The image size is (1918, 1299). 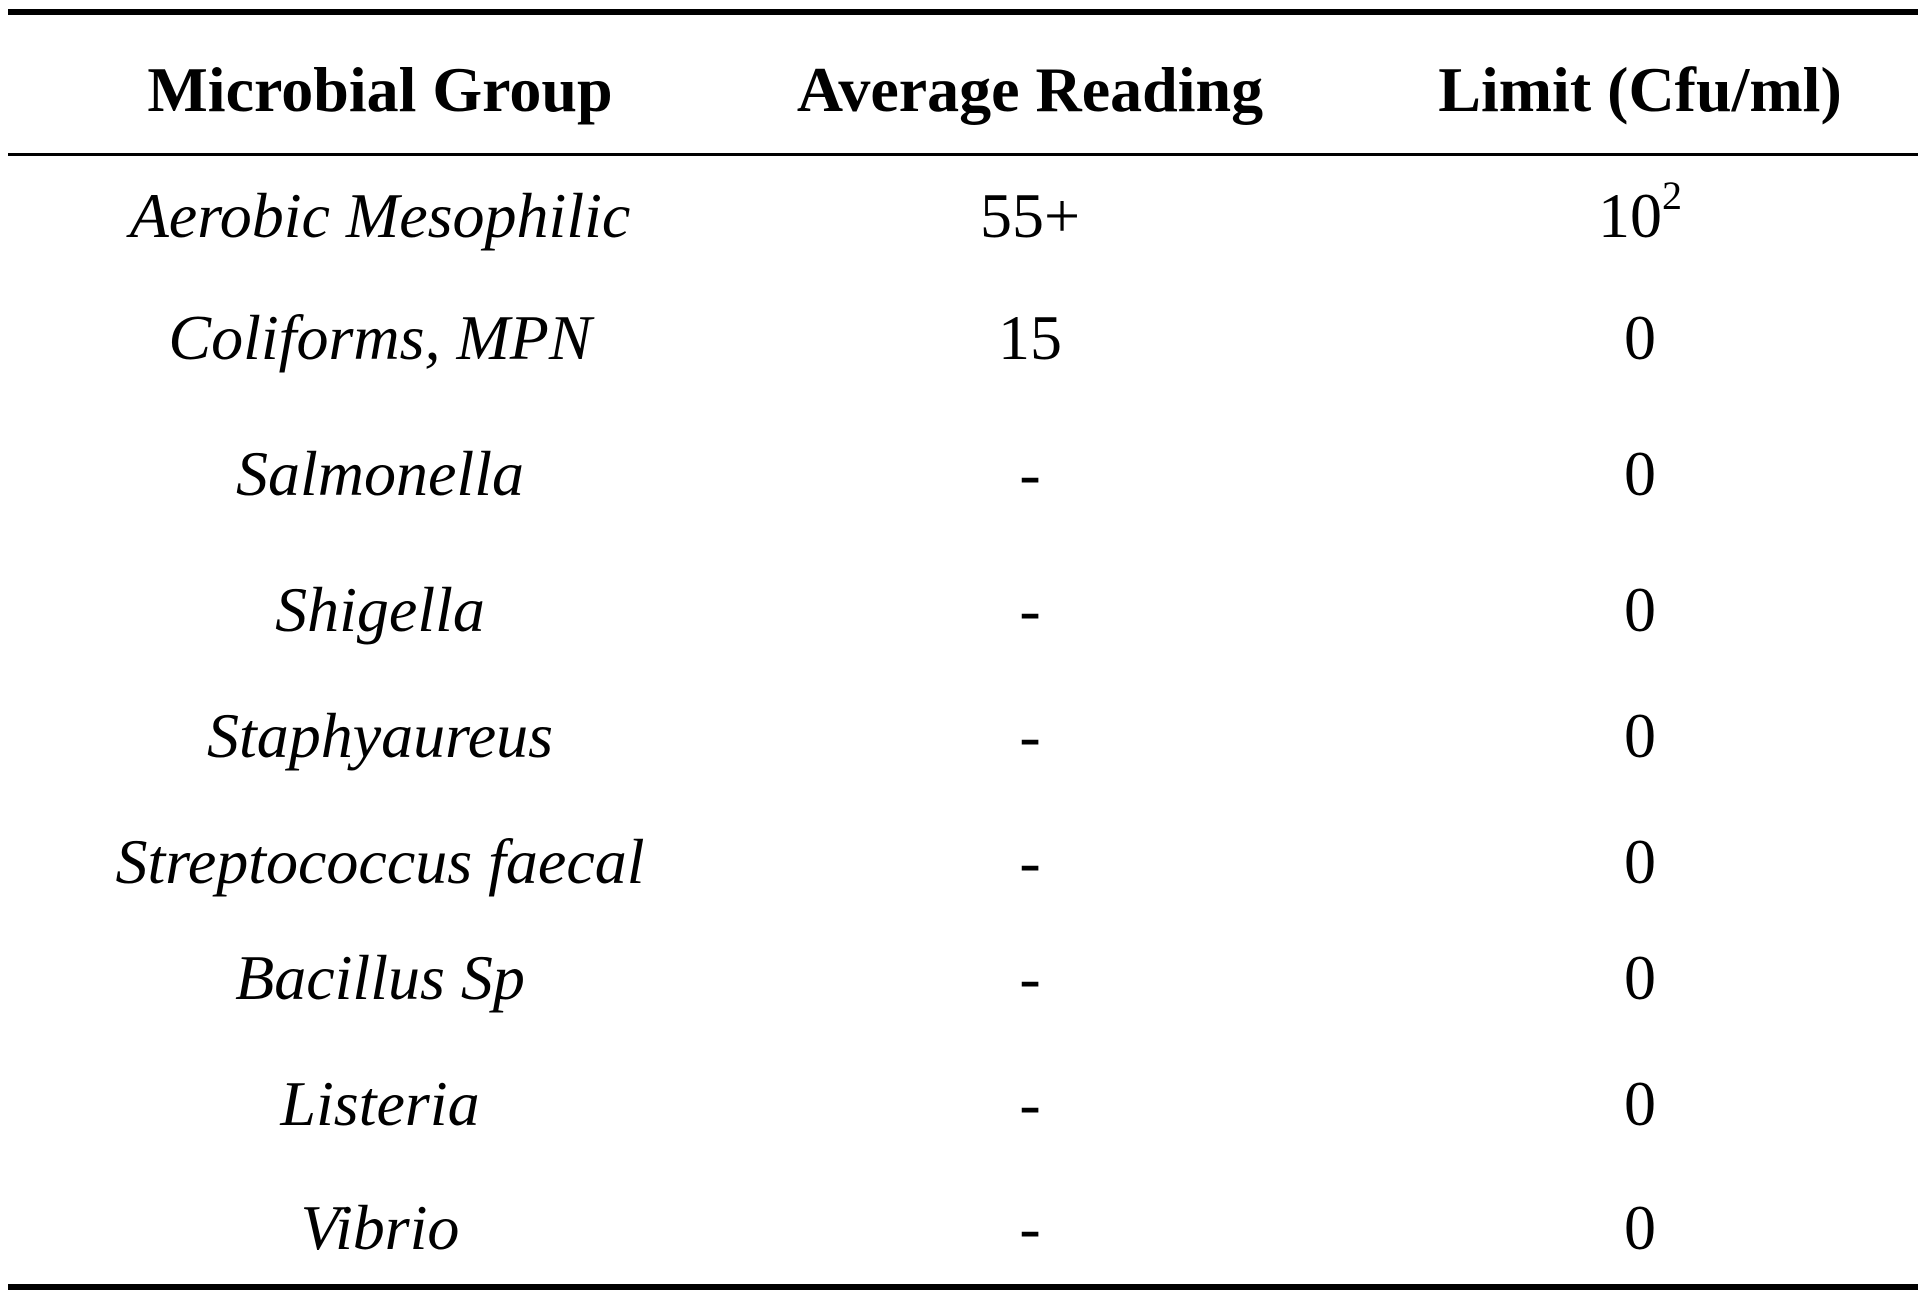 What do you see at coordinates (380, 1227) in the screenshot?
I see `row-group: Vibrio` at bounding box center [380, 1227].